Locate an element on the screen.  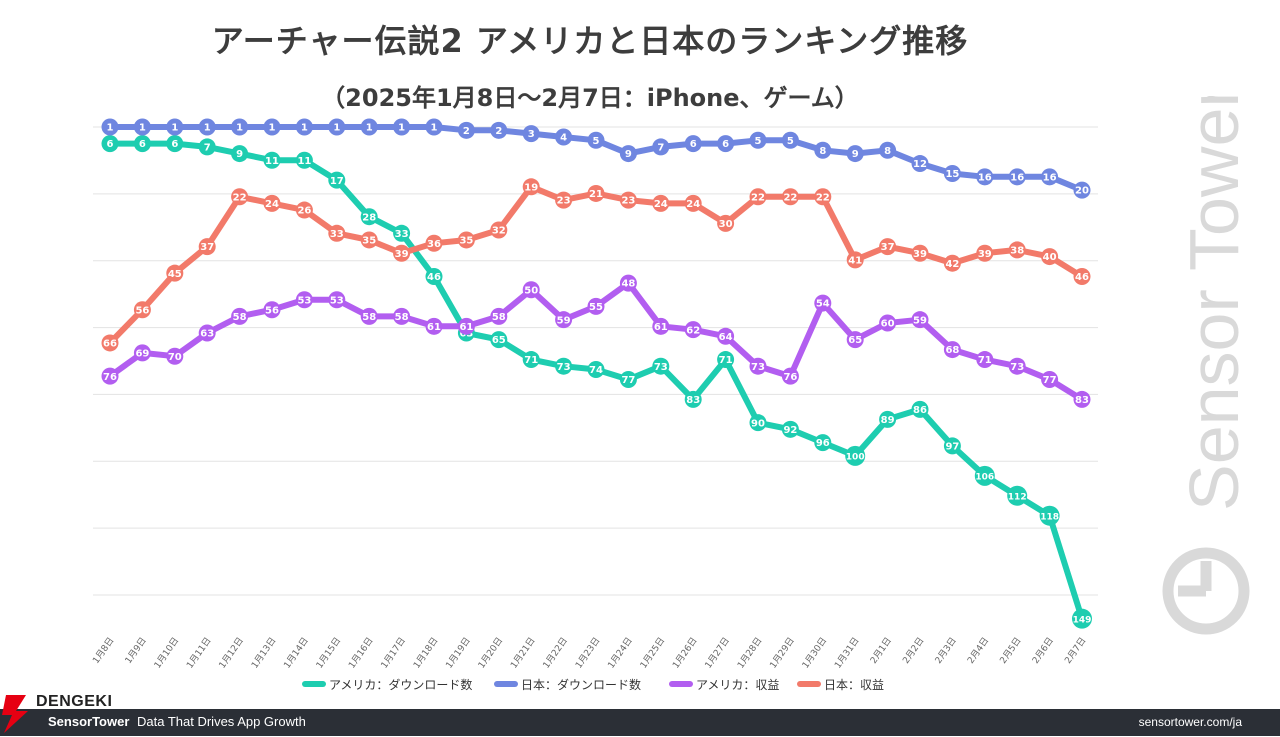
data-label: 68 is located at coordinates (952, 350).